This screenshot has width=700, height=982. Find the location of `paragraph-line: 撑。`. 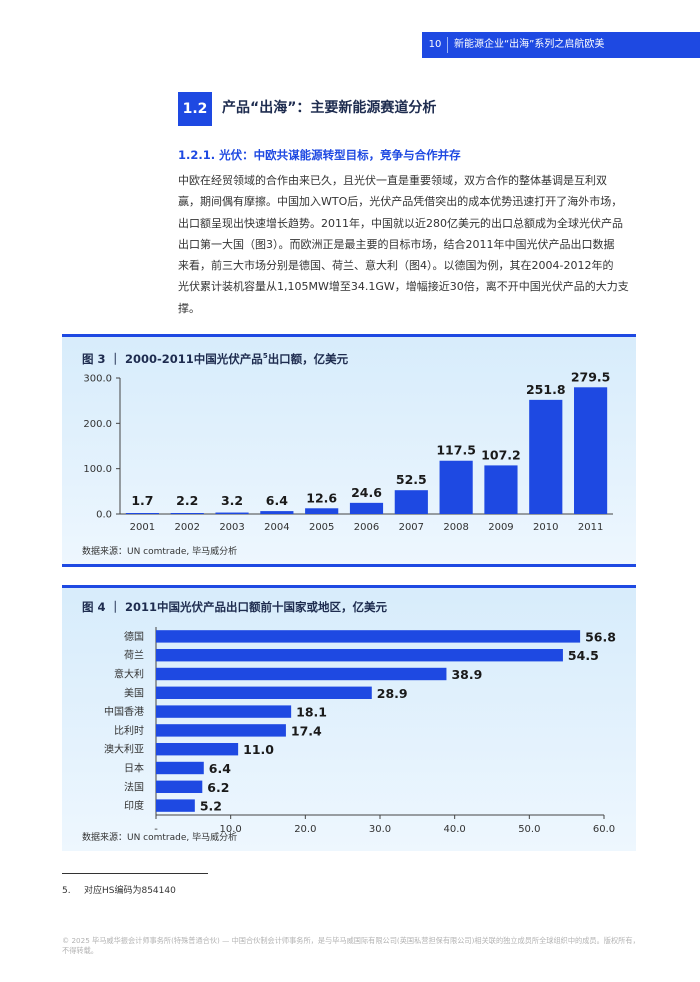

paragraph-line: 撑。 is located at coordinates (189, 308).